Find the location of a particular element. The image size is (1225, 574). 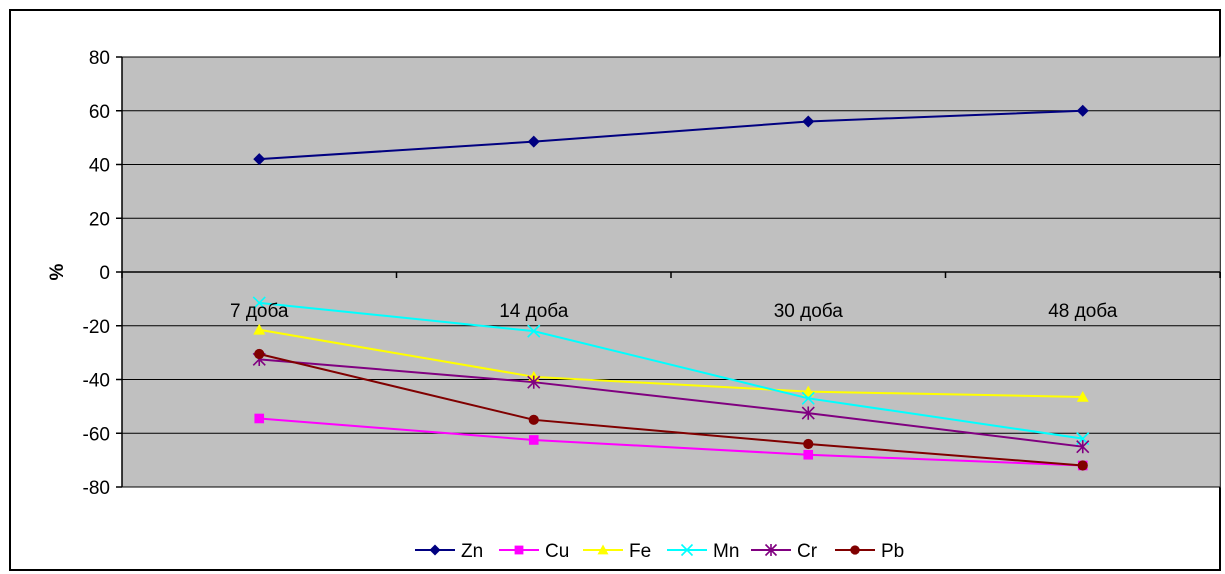

category-labels: 7 доба 14 доба 30 доба 48 доба is located at coordinates (674, 311).